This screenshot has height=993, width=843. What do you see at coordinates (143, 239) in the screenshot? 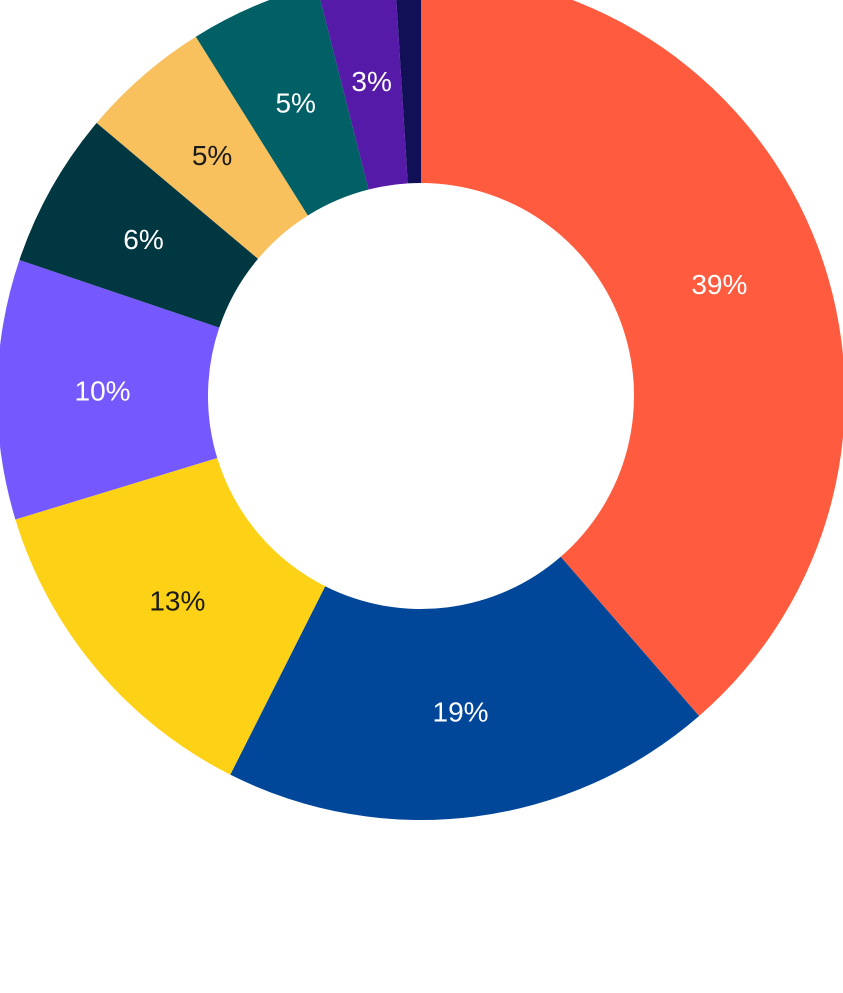
I see `slice-label-5: 6%` at bounding box center [143, 239].